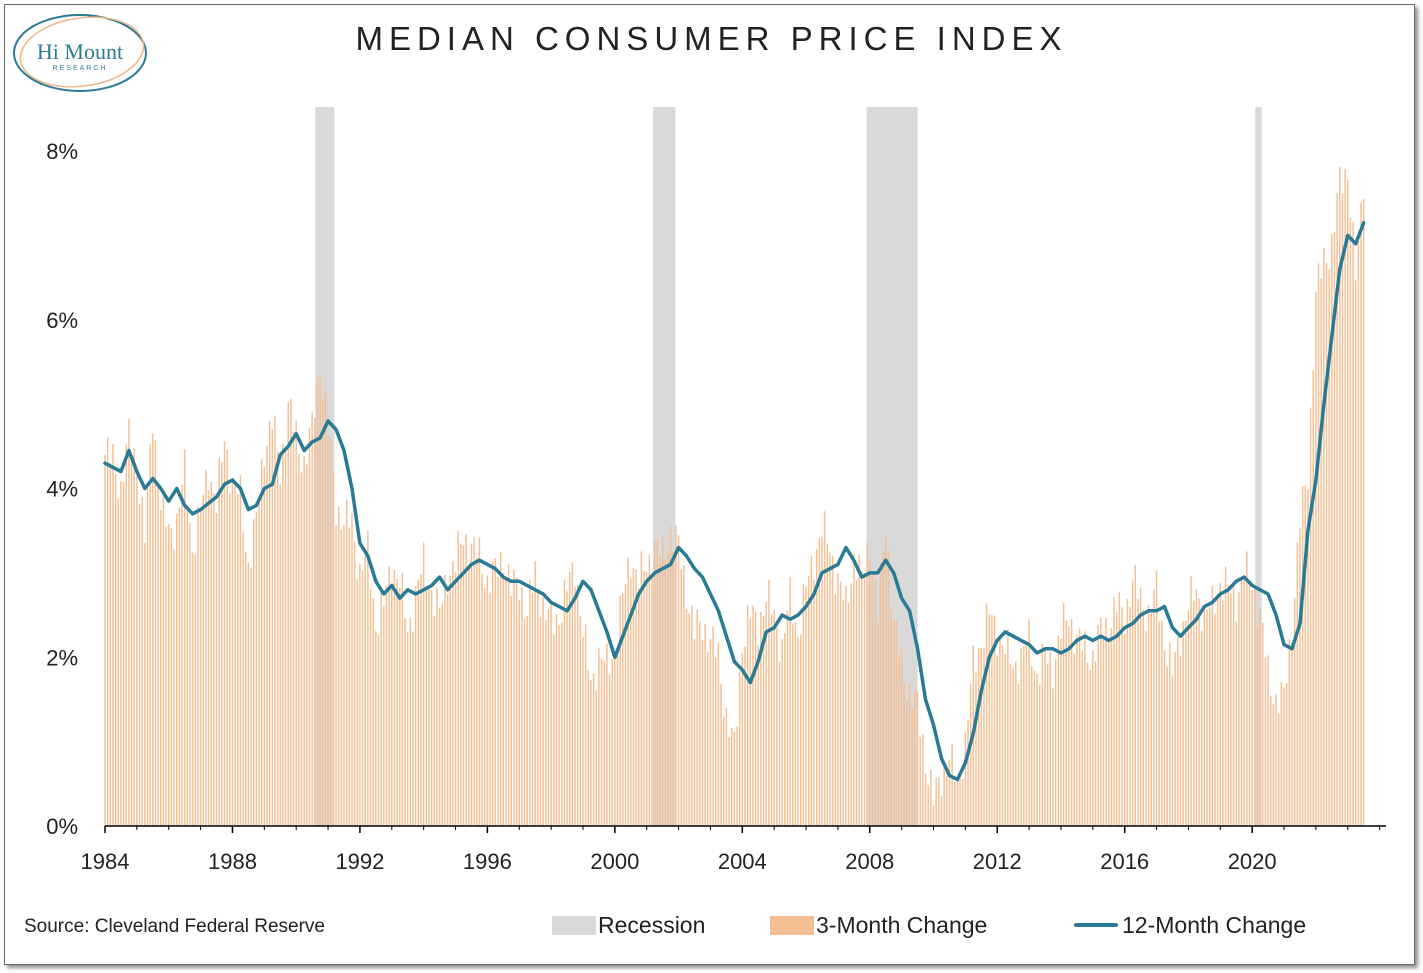 This screenshot has height=973, width=1423. I want to click on legend-recession: Recession, so click(628, 925).